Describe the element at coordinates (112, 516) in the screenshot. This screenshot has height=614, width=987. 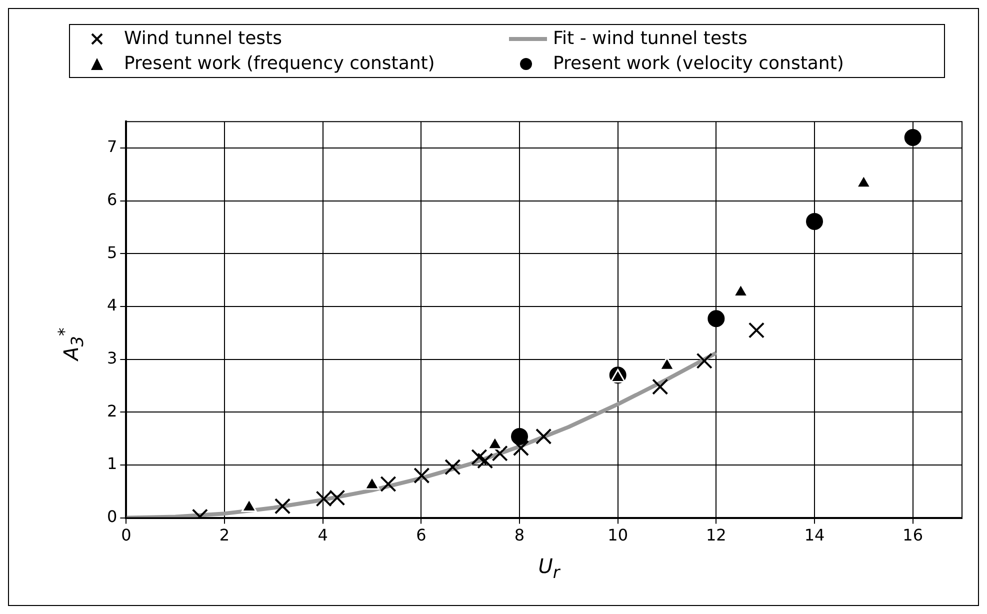
I see `y-tick-label: 0` at that location.